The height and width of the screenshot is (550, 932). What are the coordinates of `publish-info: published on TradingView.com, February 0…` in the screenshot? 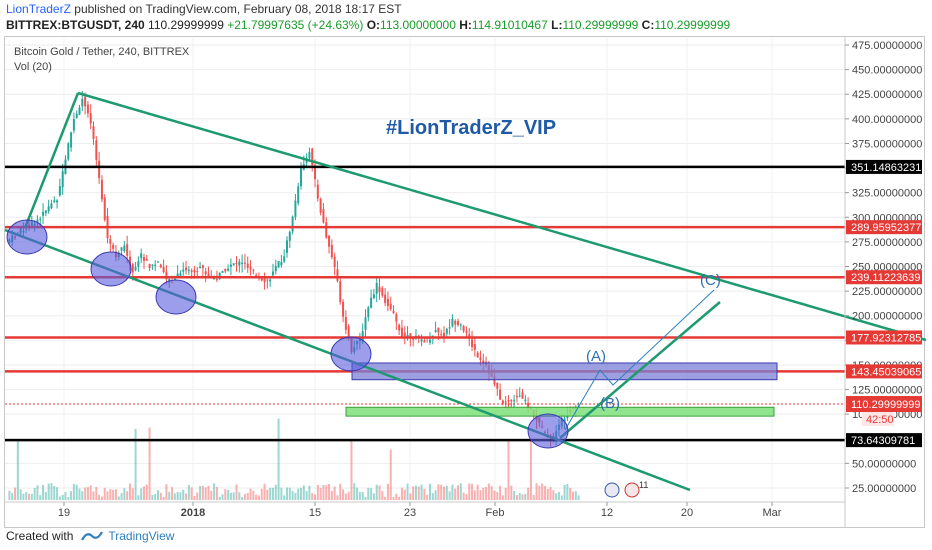 It's located at (238, 9).